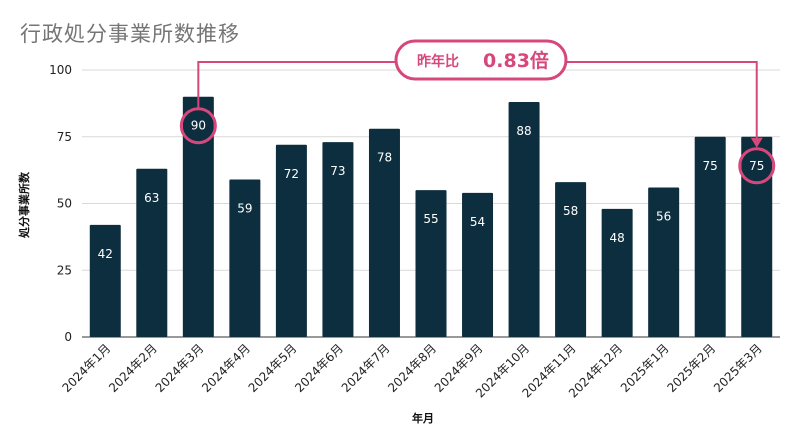  I want to click on y-axis-title: 処分事業所数, so click(24, 205).